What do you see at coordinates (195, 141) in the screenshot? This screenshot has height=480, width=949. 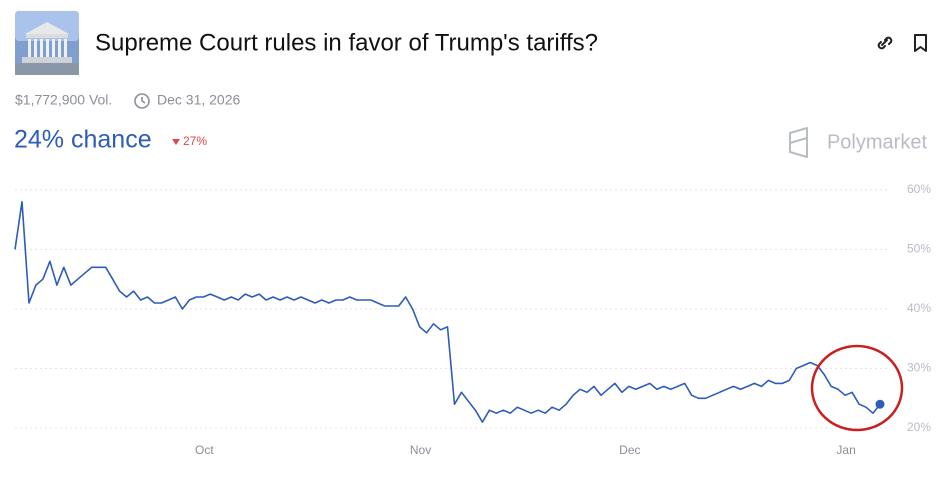 I see `change: 27%` at bounding box center [195, 141].